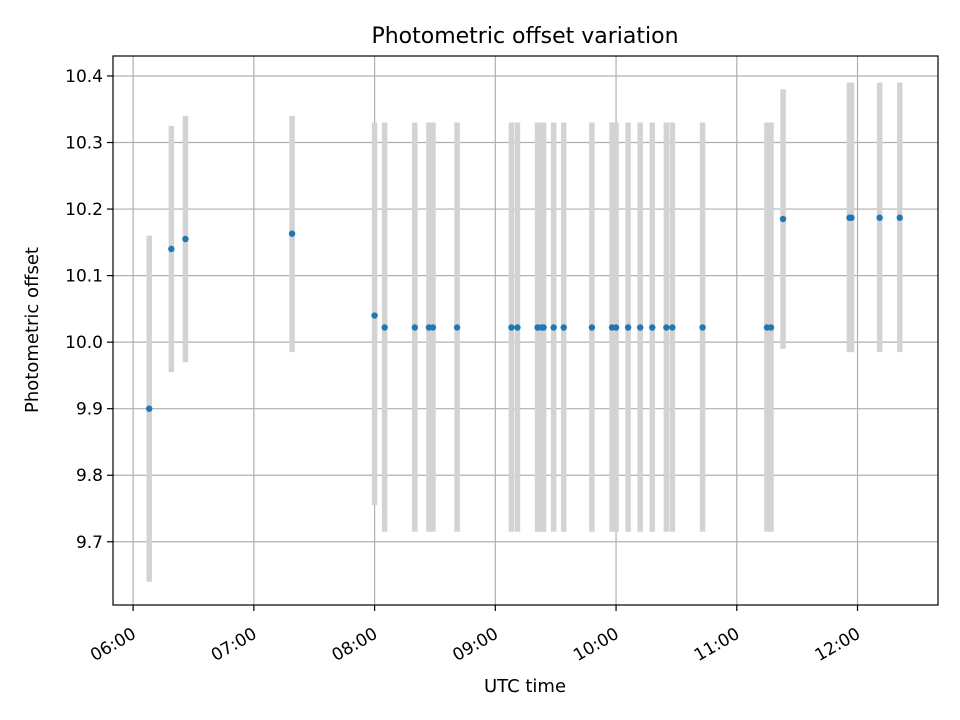 This screenshot has width=960, height=720. I want to click on y-tick-label: 10.2, so click(84, 210).